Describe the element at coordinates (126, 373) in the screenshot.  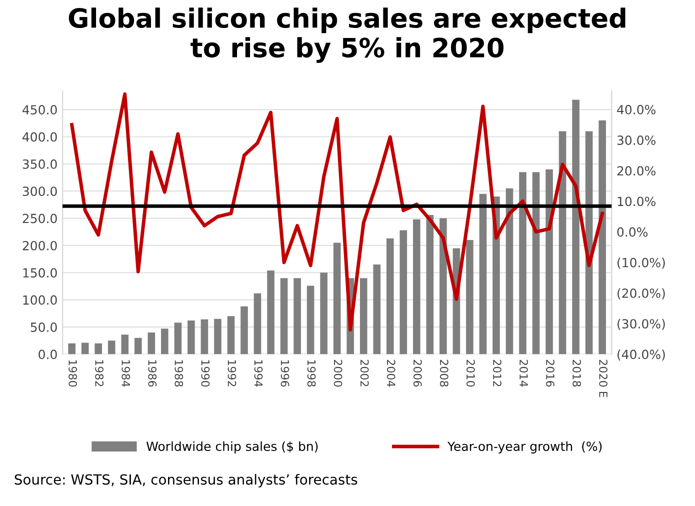
I see `x-tick-label: 1984` at that location.